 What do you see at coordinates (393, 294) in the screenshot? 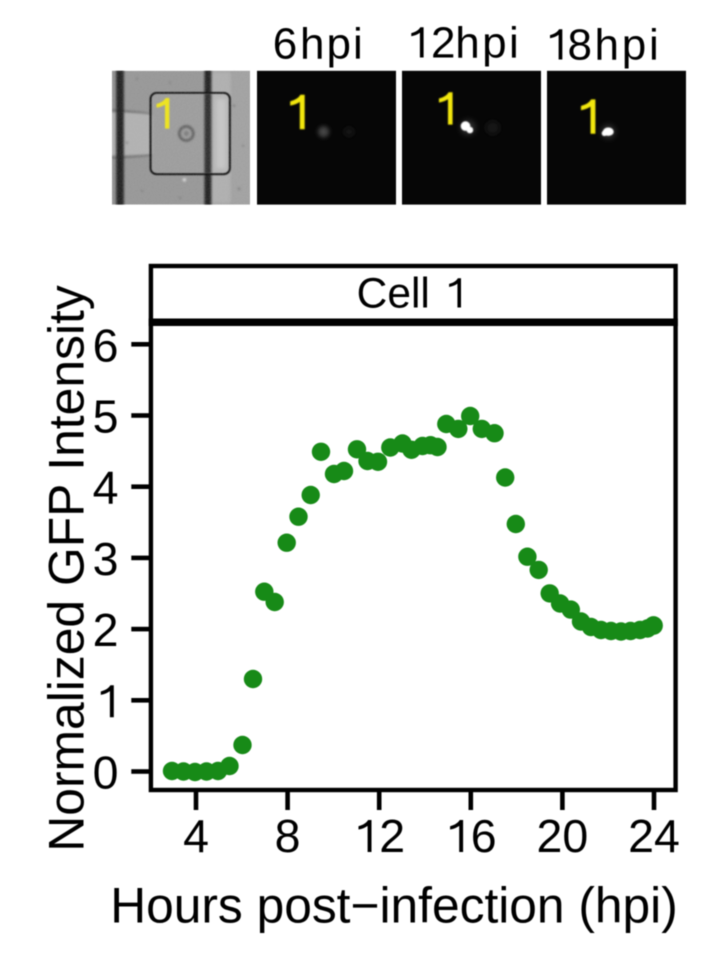
I see `svg-text: Cell` at bounding box center [393, 294].